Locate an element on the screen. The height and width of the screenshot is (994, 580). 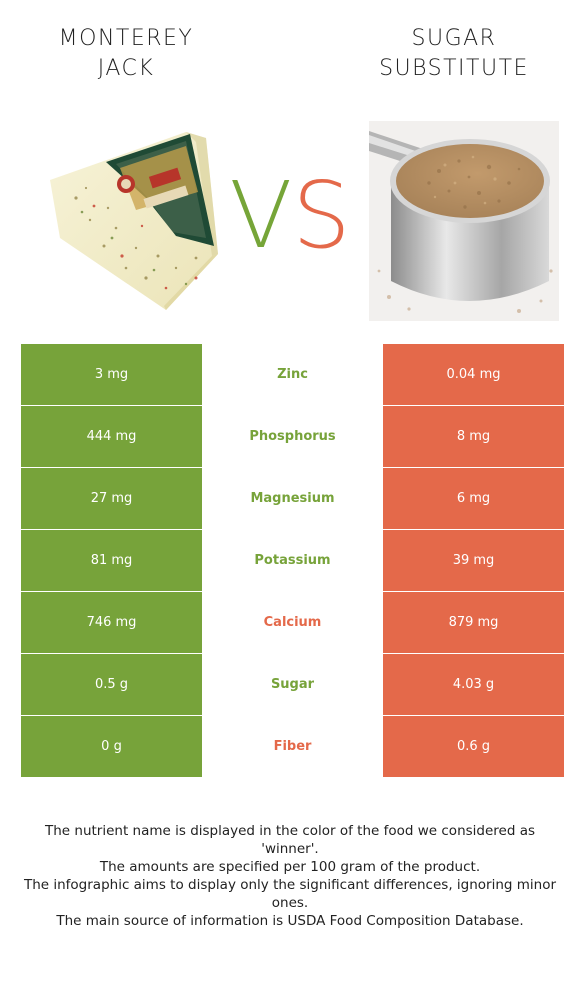
nutrient-name: Sugar is located at coordinates (292, 684).